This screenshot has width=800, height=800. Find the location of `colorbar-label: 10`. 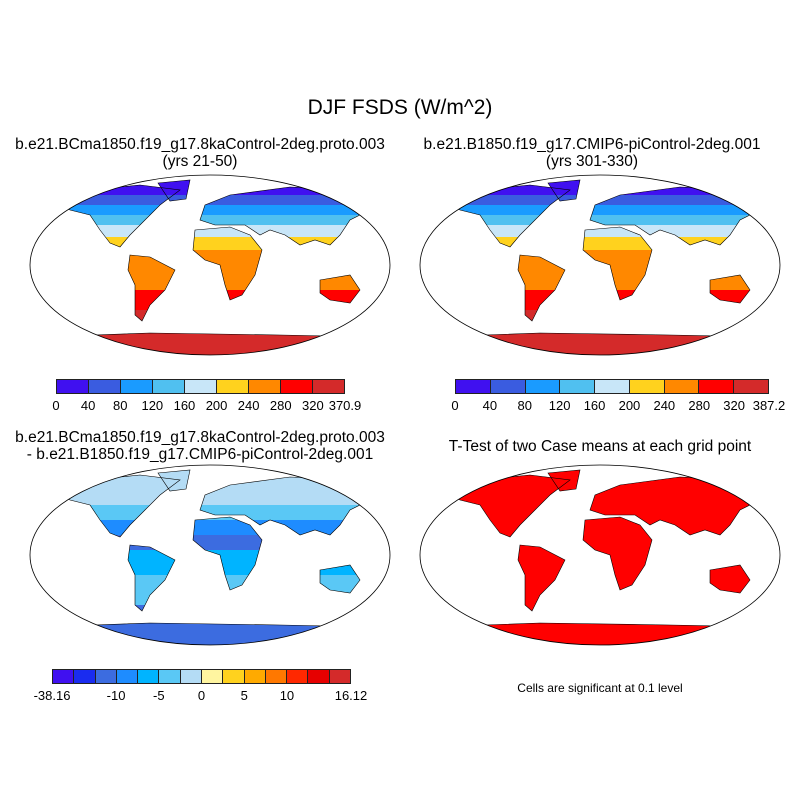

colorbar-label: 10 is located at coordinates (287, 695).